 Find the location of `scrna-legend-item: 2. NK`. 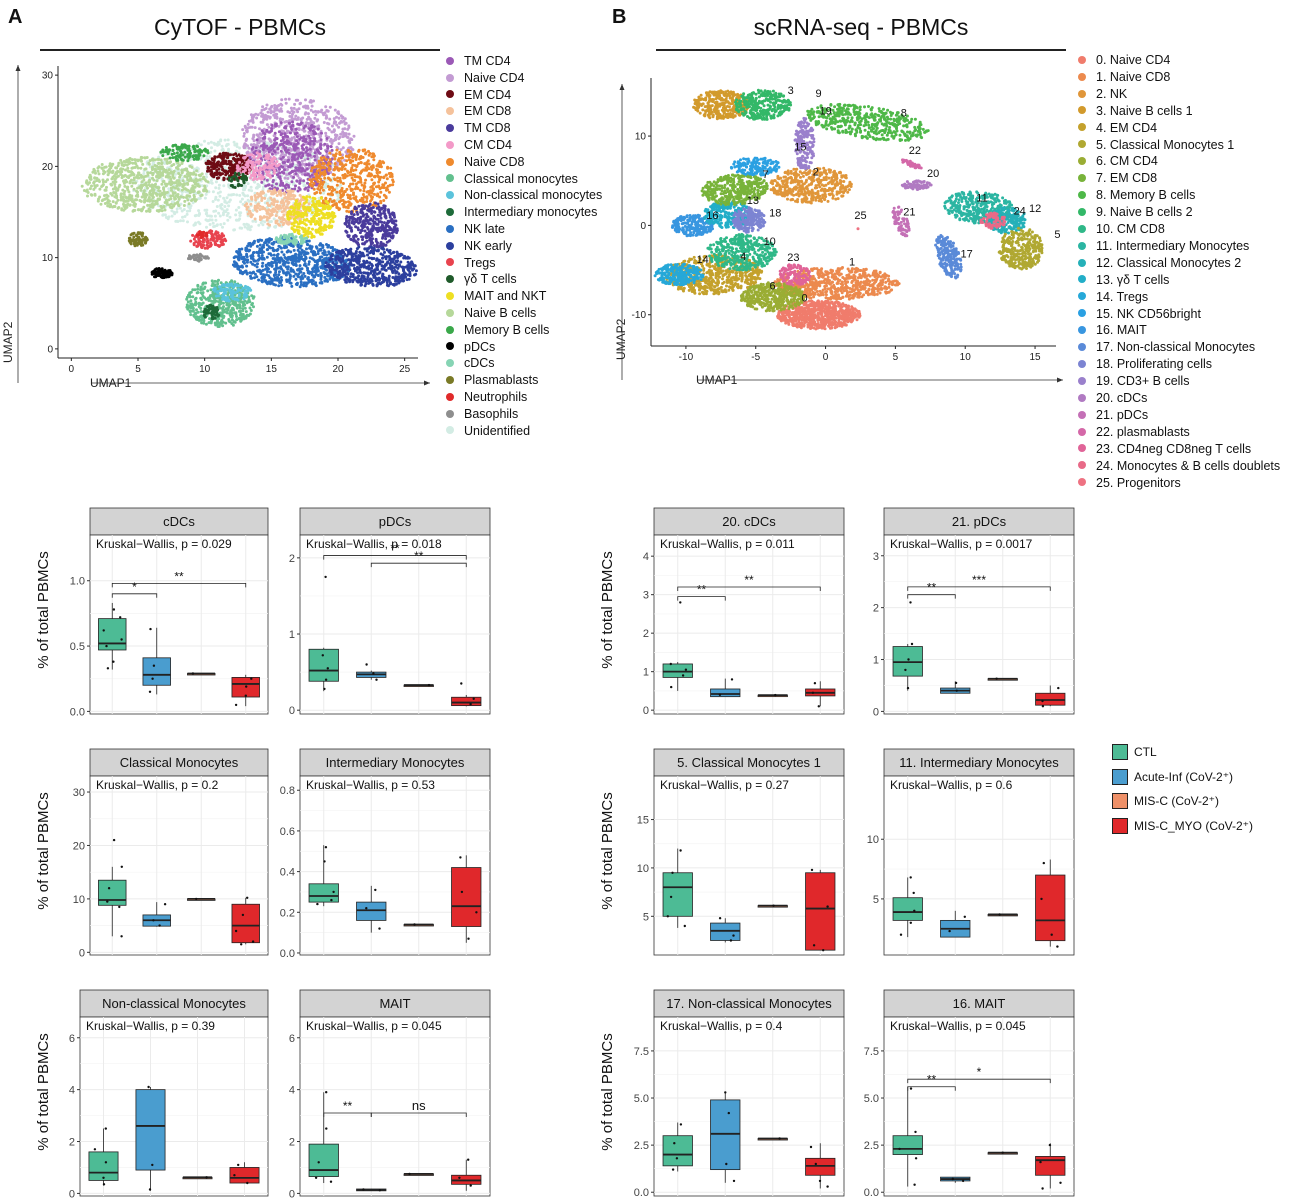

scrna-legend-item: 2. NK is located at coordinates (1102, 94).